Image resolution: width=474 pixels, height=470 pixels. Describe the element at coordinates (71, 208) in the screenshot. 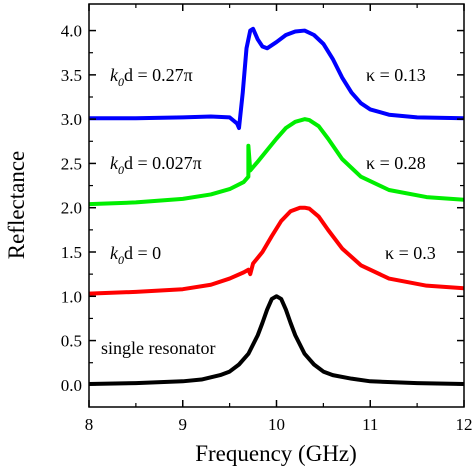

I see `y-tick-label-4: 2.0` at that location.